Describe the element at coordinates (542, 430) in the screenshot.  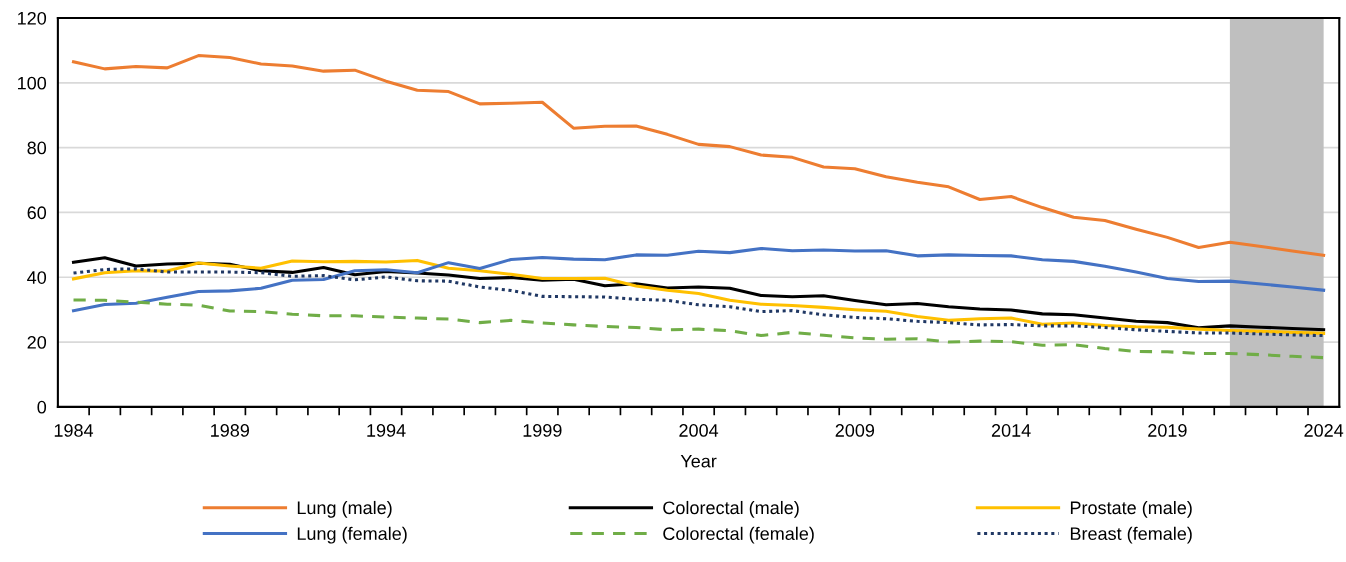
I see `x-tick-label: 1999` at that location.